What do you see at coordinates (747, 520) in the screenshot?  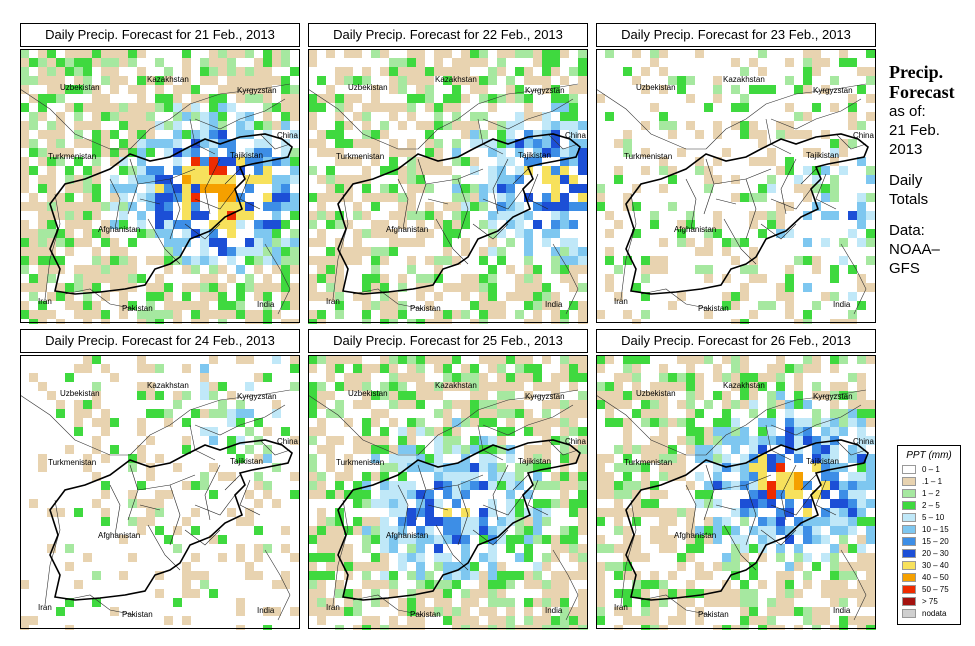 I see `afghanistan-outline` at bounding box center [747, 520].